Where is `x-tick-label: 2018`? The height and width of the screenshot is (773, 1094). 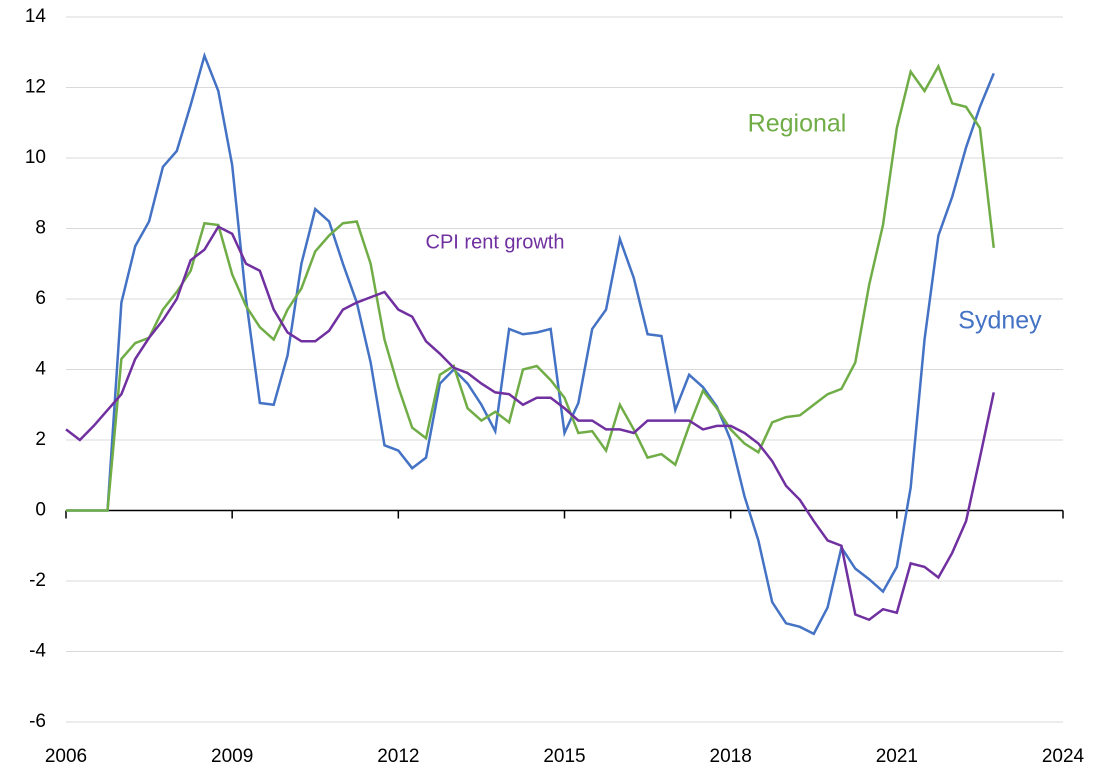 x-tick-label: 2018 is located at coordinates (731, 756).